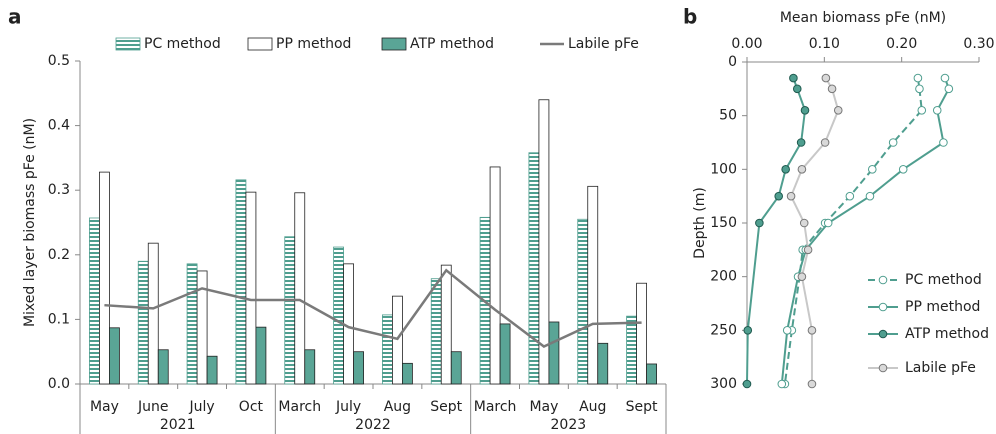 The image size is (996, 434). Describe the element at coordinates (728, 116) in the screenshot. I see `y-tick-label: 50` at that location.